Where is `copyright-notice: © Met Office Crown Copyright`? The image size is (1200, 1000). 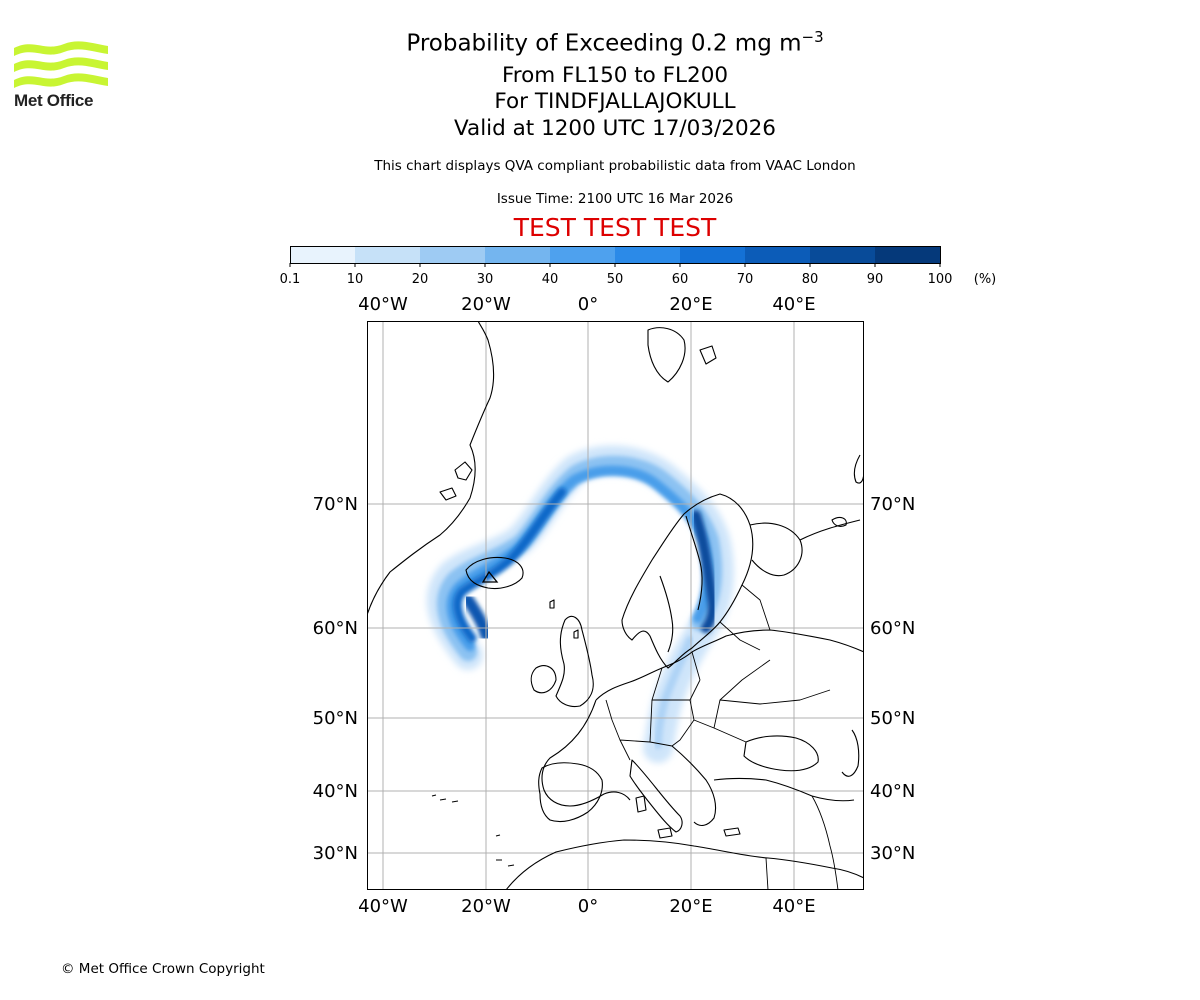
copyright-notice: © Met Office Crown Copyright is located at coordinates (163, 969).